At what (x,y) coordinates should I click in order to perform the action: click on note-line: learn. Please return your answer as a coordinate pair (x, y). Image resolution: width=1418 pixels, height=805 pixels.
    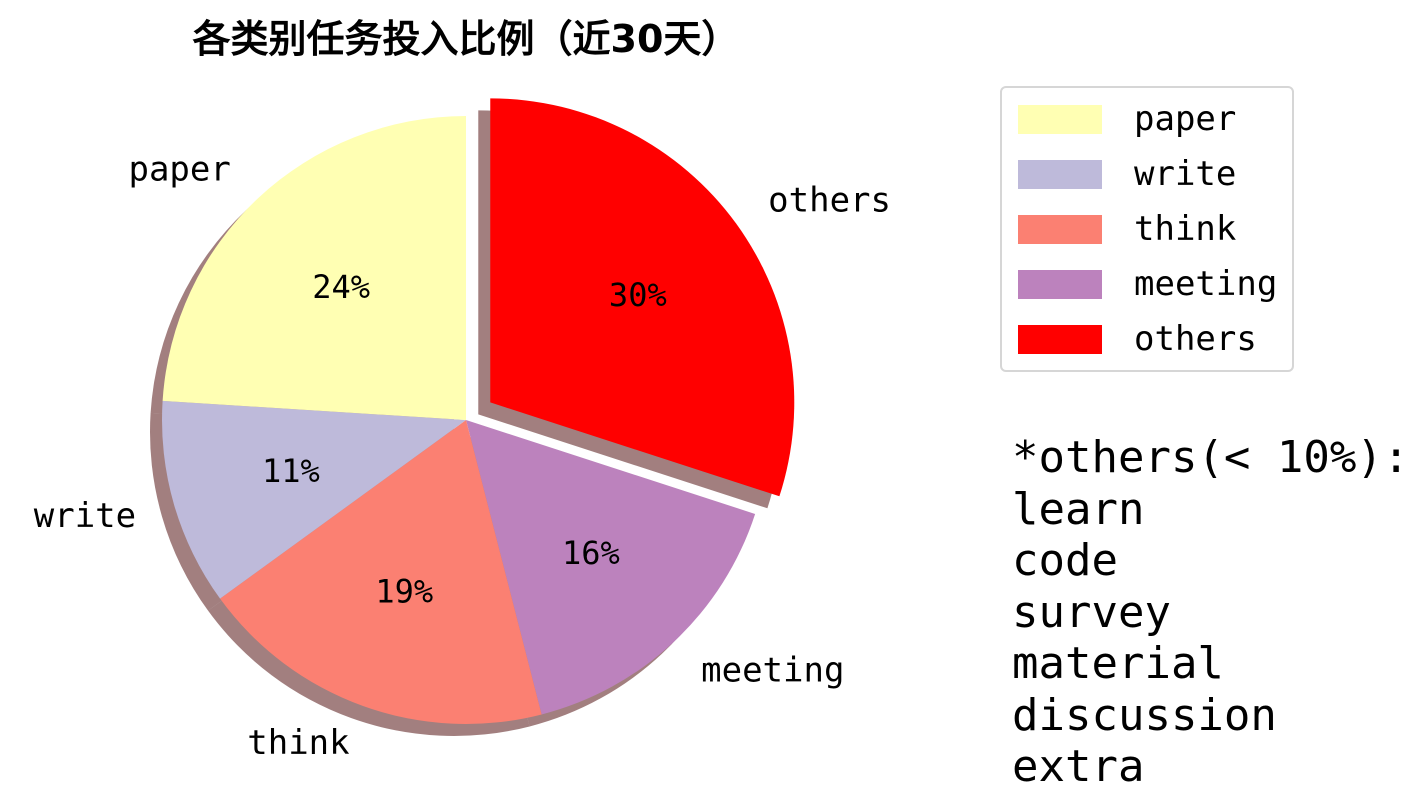
    Looking at the image, I should click on (1078, 509).